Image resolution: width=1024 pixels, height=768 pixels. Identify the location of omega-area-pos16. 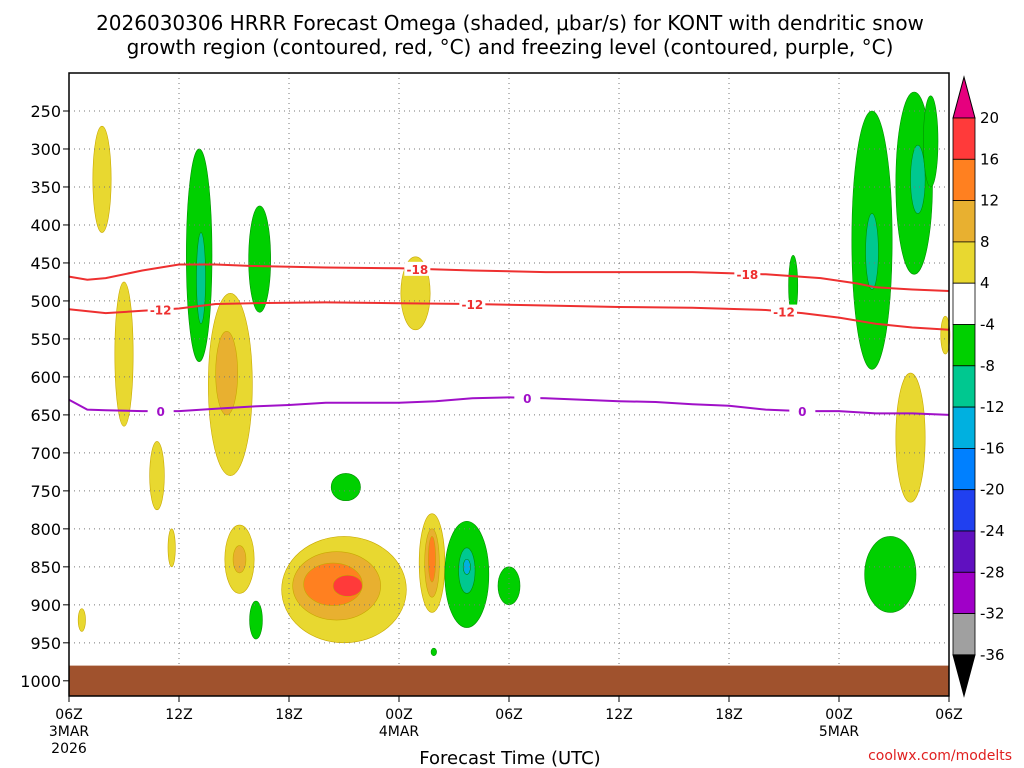
(347, 585).